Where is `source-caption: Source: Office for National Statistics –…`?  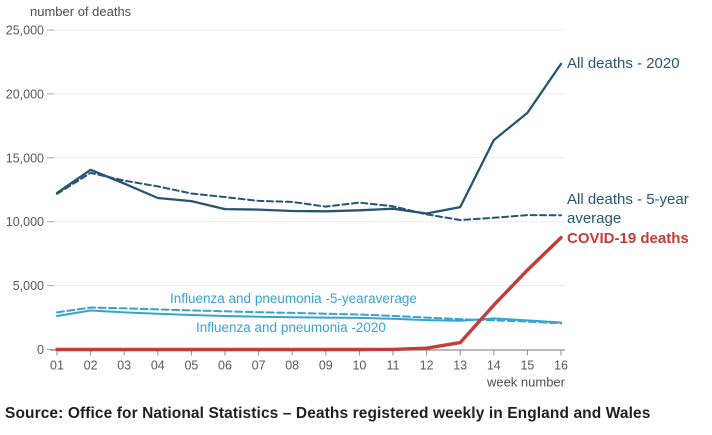
source-caption: Source: Office for National Statistics –… is located at coordinates (328, 413).